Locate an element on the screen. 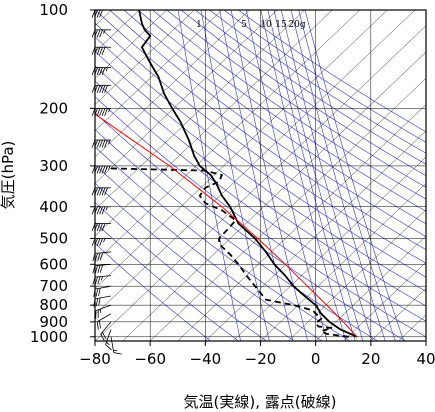 The width and height of the screenshot is (435, 412). y-tick-label: 600 is located at coordinates (53, 264).